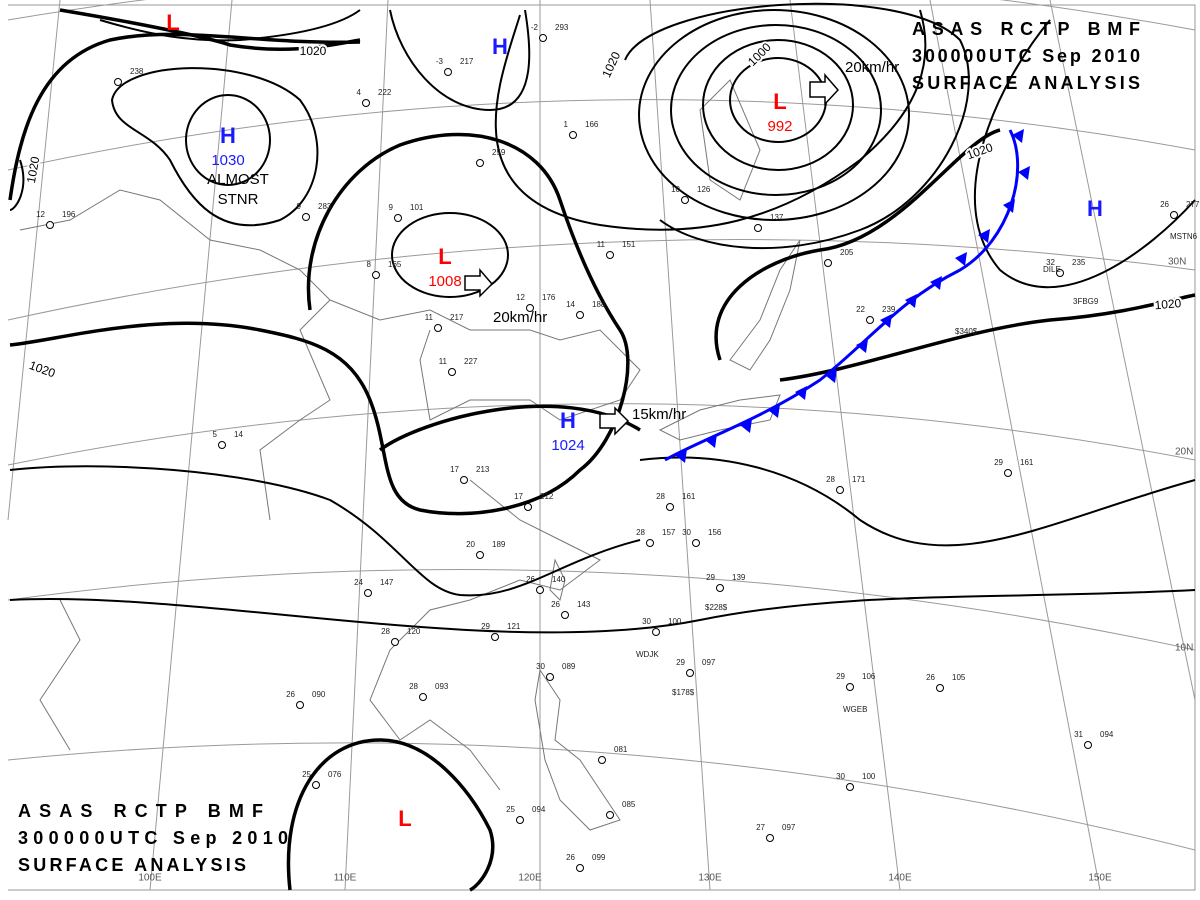  Describe the element at coordinates (299, 206) in the screenshot. I see `station-temp: 9` at that location.